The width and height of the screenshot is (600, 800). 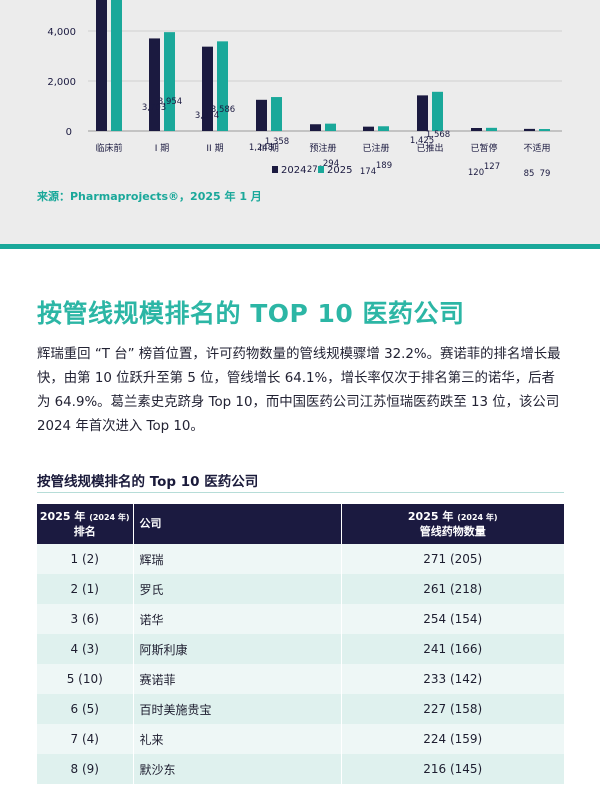 I want to click on y-tick-label: 2,000, so click(x=61, y=82).